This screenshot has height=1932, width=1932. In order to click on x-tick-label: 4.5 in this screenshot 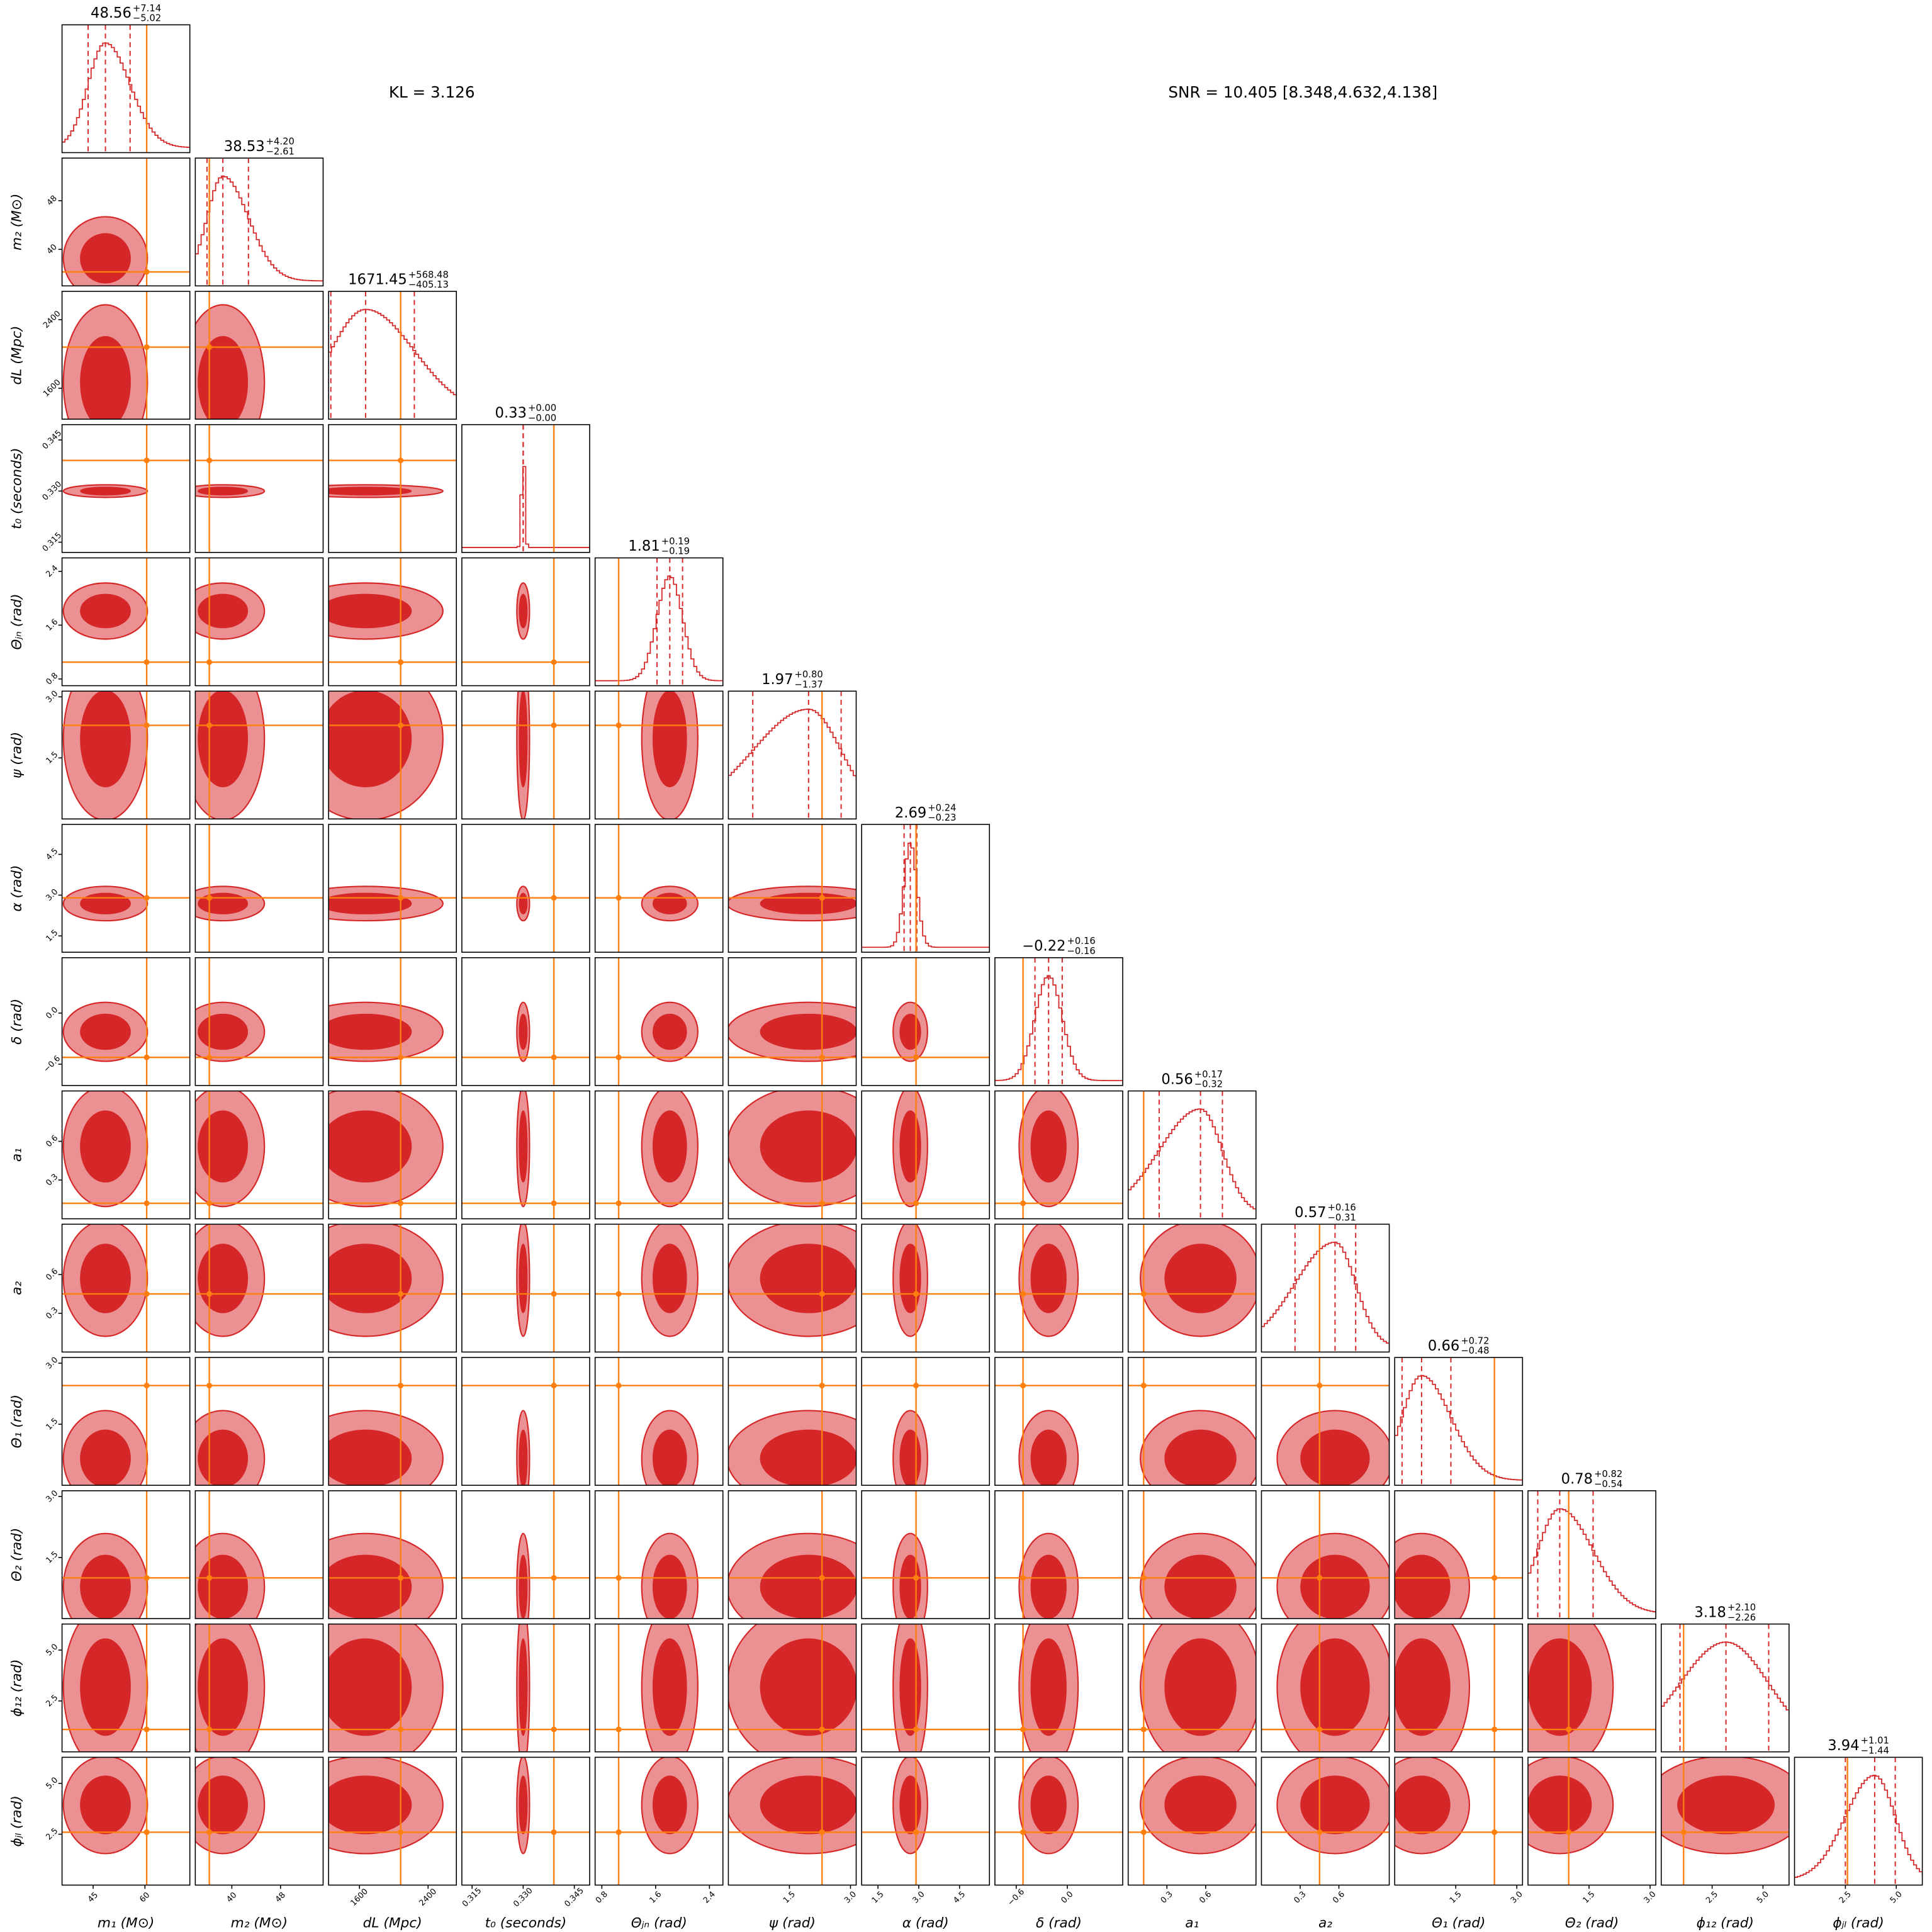, I will do `click(959, 1898)`.